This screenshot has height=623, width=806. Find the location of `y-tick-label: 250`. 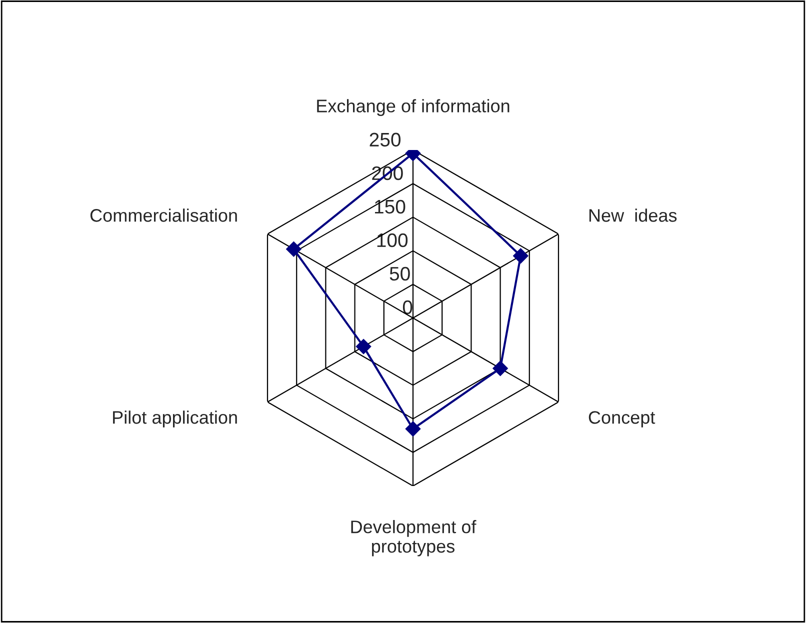

y-tick-label: 250 is located at coordinates (385, 139).